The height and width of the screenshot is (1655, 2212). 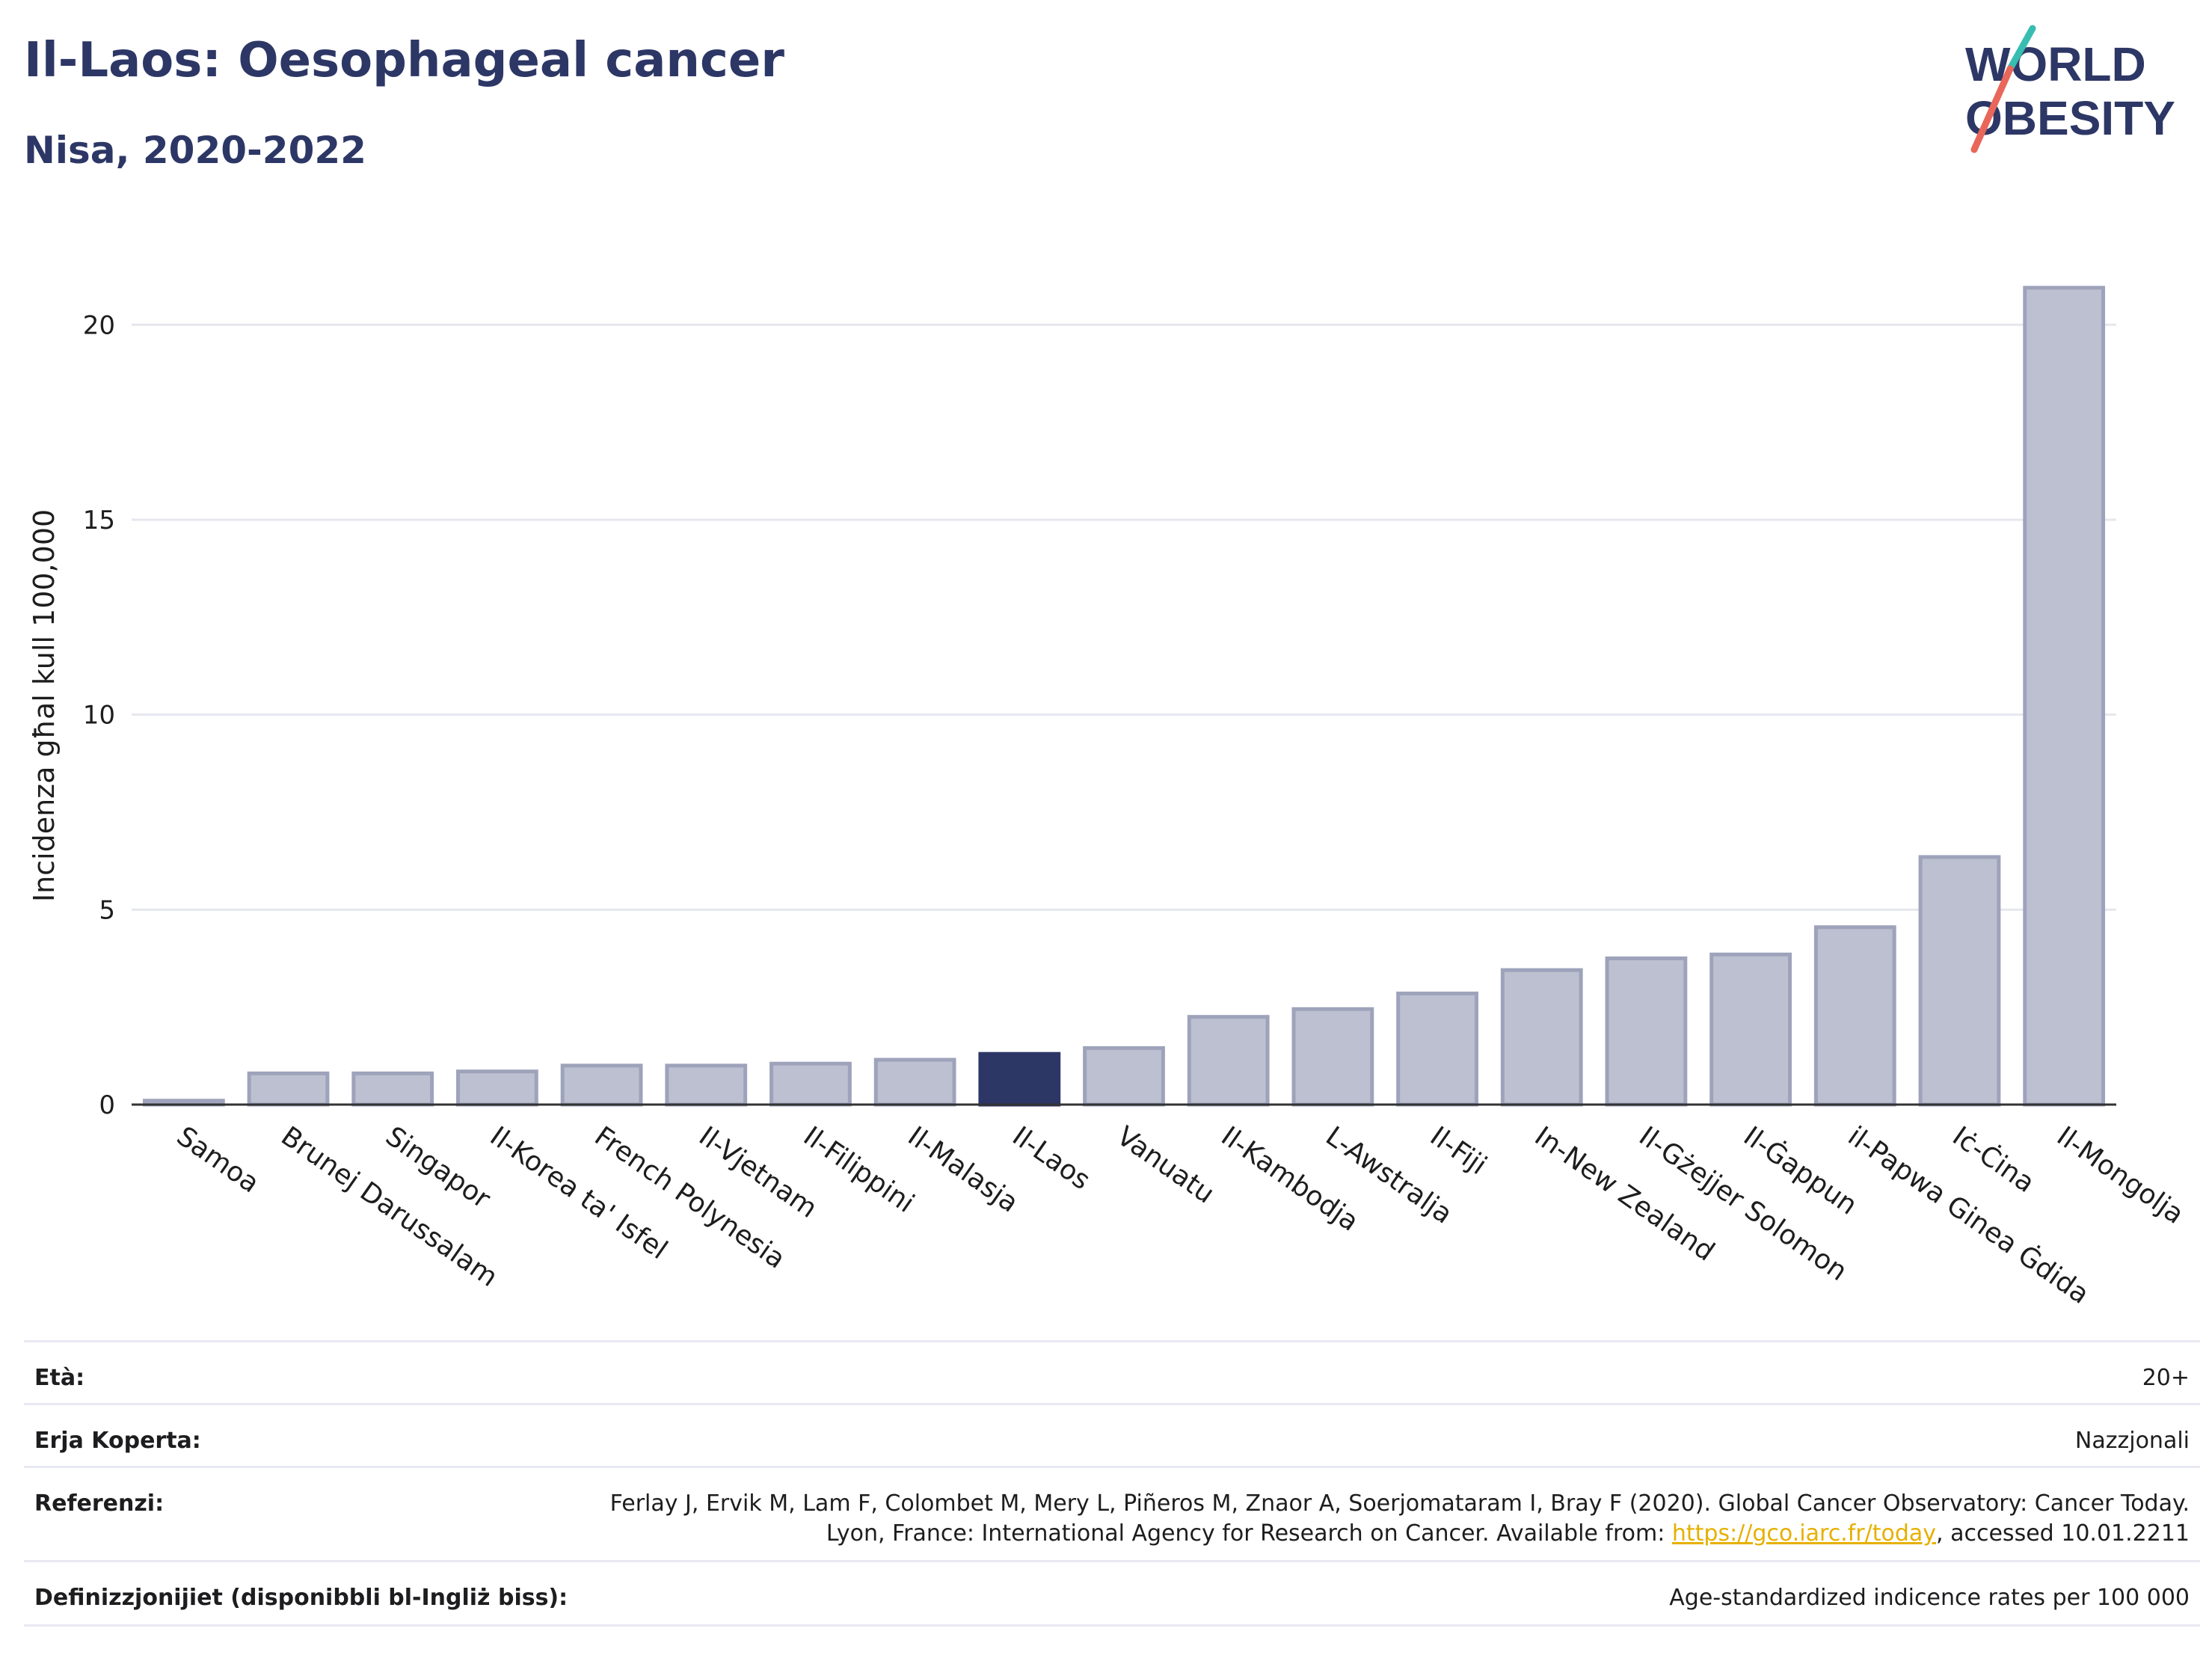 I want to click on page-subtitle: Nisa, 2020-2022, so click(x=195, y=150).